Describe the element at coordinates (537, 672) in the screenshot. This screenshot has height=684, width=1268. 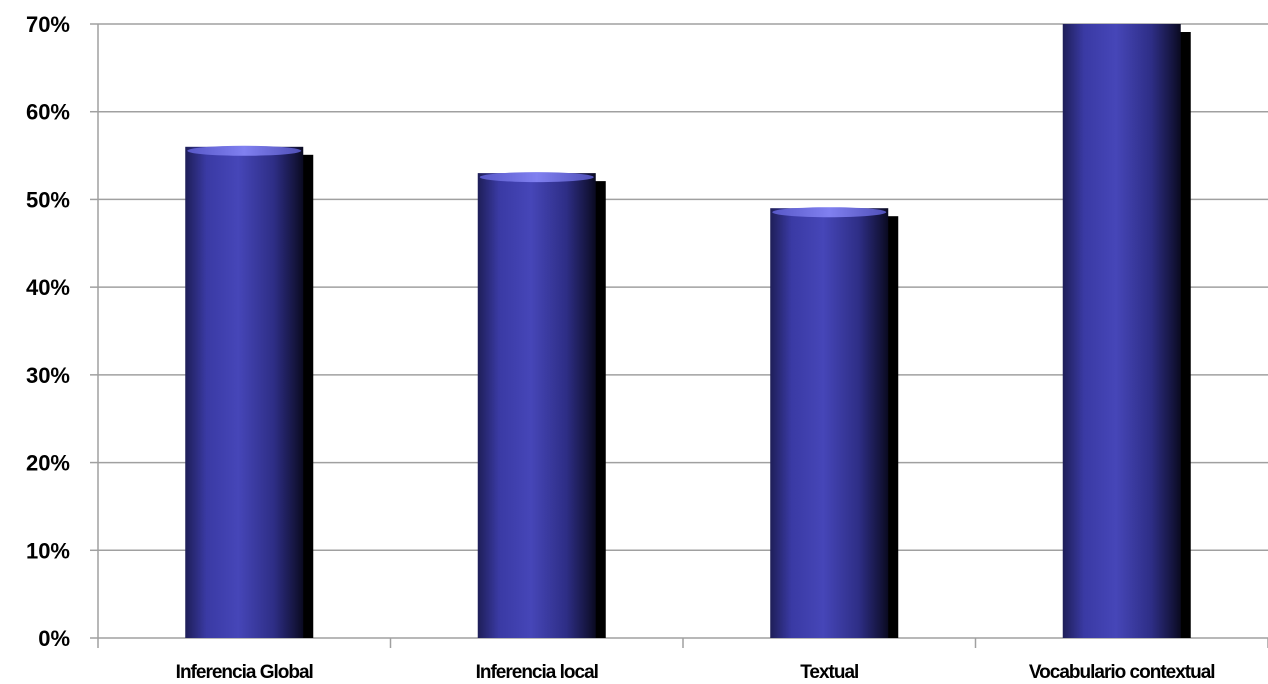
I see `x-category-label: Inferencia local` at that location.